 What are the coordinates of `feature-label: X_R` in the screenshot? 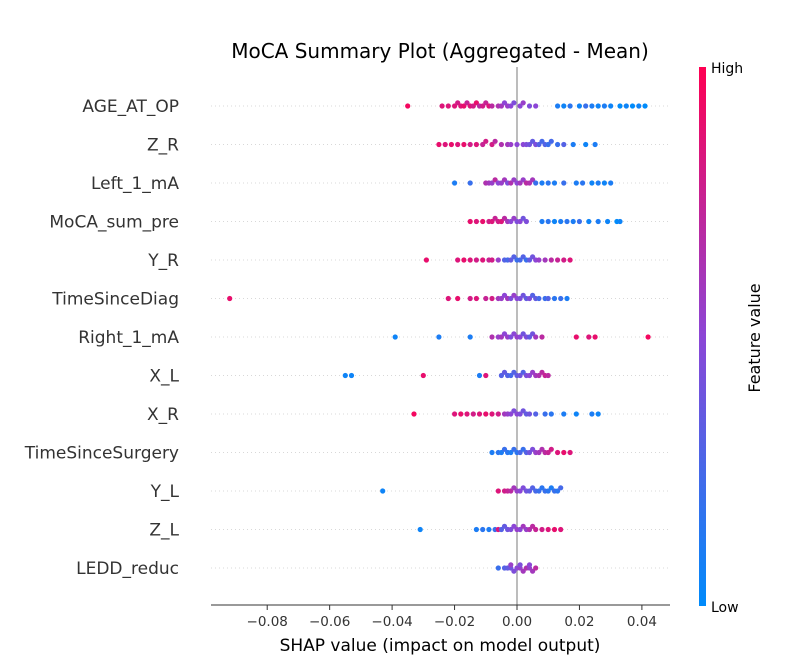 It's located at (163, 415).